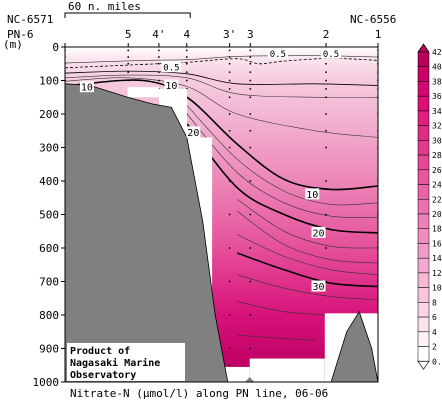 The image size is (442, 400). I want to click on colorbar-label: 20, so click(437, 214).